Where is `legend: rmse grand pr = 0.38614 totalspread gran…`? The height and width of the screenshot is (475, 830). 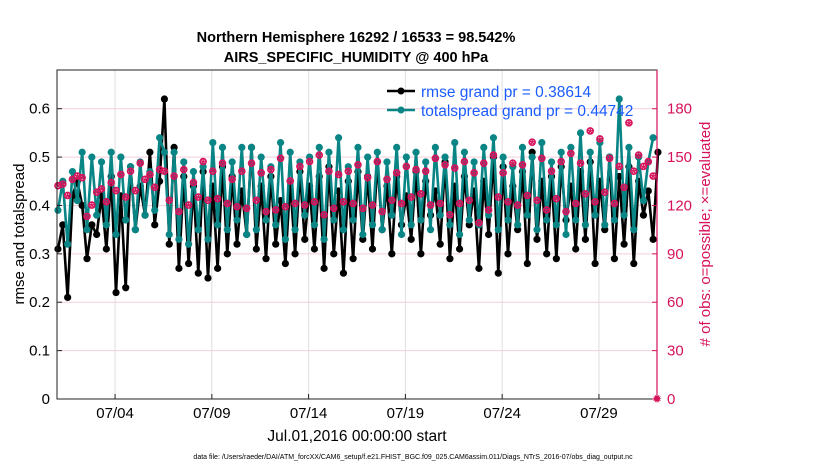 legend: rmse grand pr = 0.38614 totalspread gran… is located at coordinates (510, 102).